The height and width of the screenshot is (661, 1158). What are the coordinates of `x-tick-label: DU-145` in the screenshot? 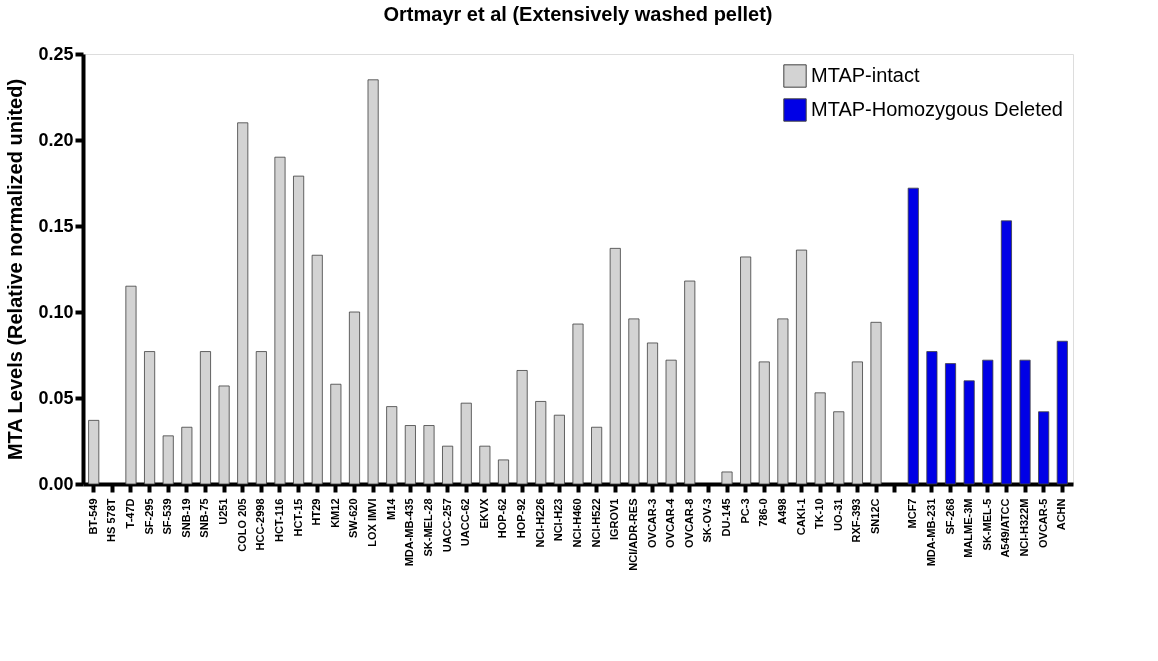 It's located at (726, 517).